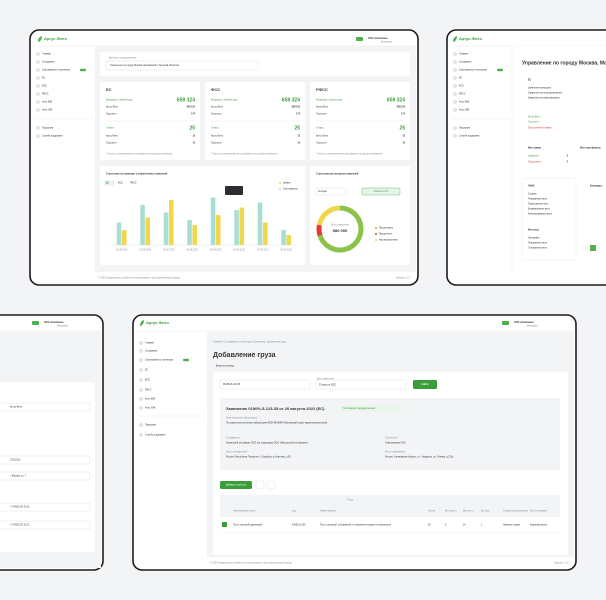 The width and height of the screenshot is (606, 600). Describe the element at coordinates (142, 323) in the screenshot. I see `logo-icon` at that location.